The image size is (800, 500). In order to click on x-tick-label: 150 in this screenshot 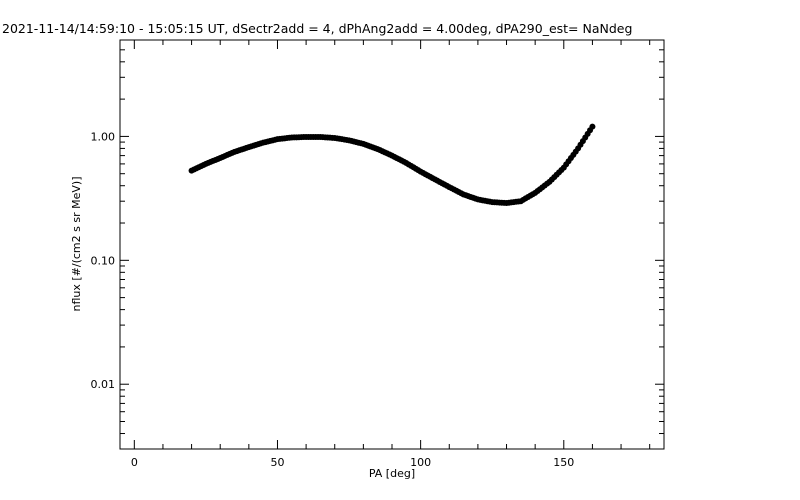, I will do `click(563, 462)`.